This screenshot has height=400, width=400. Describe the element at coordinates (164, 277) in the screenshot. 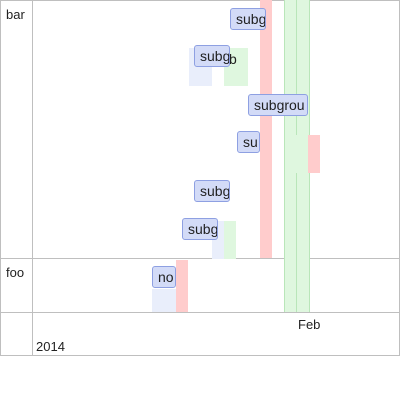

I see `timeline-item: no` at that location.